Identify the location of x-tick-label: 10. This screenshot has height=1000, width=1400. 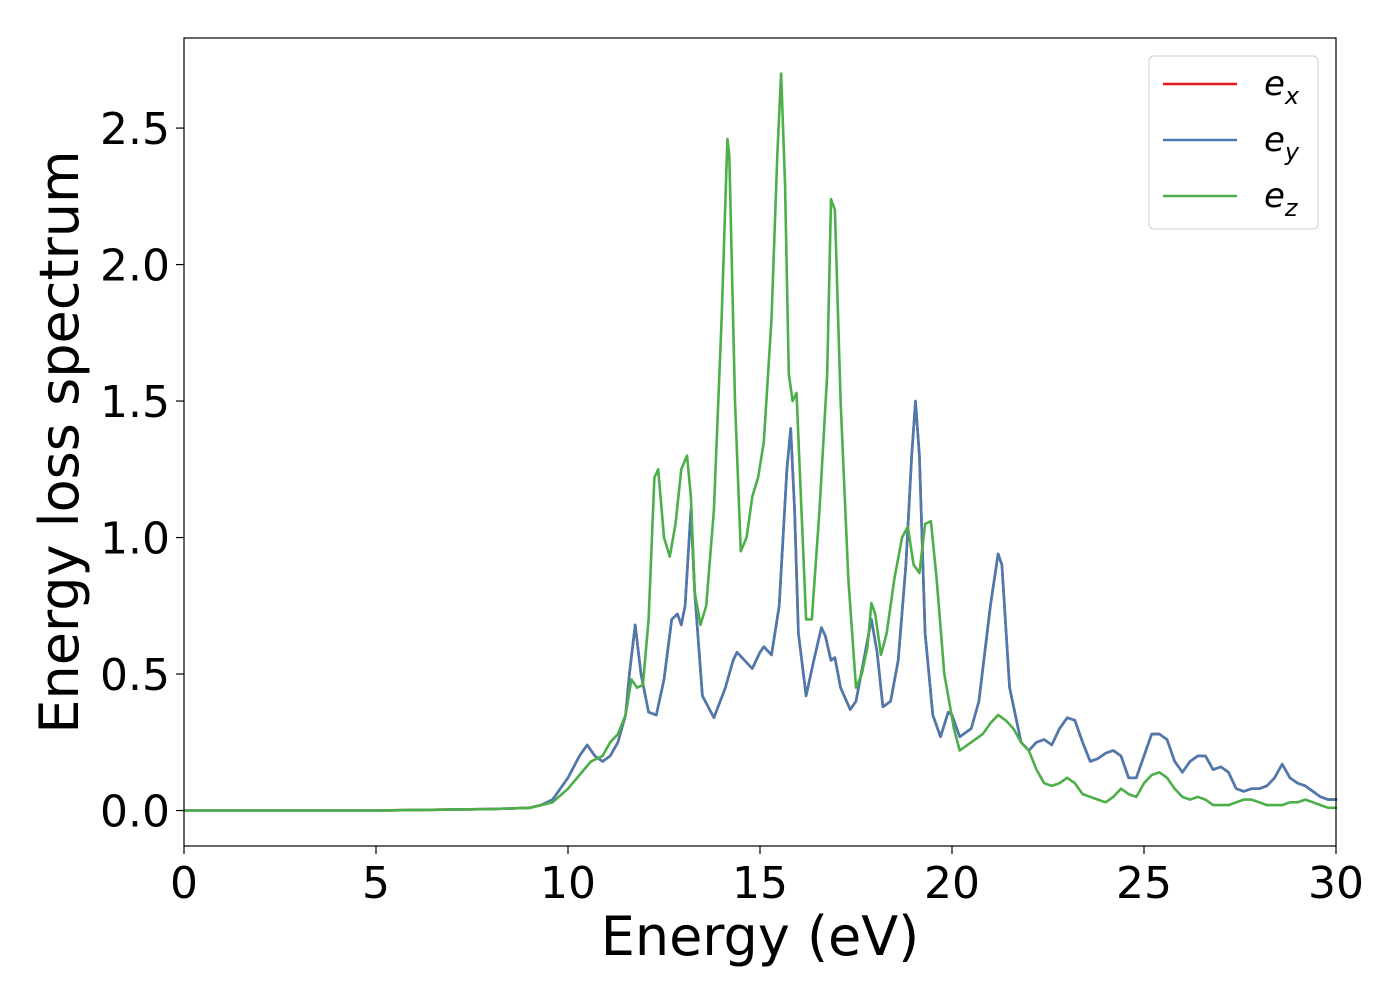
(568, 883).